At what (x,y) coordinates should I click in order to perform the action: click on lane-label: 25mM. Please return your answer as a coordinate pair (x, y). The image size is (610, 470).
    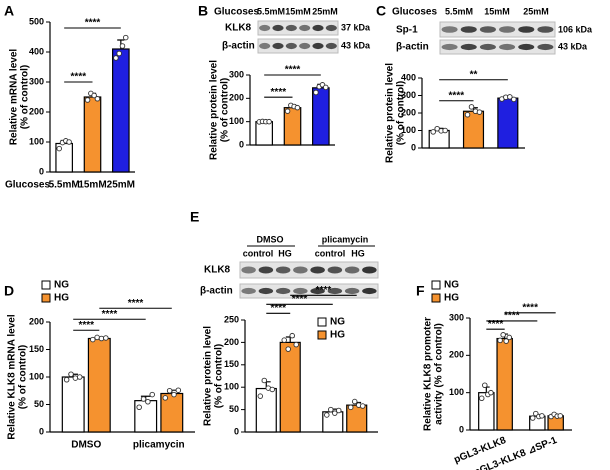
    Looking at the image, I should click on (325, 11).